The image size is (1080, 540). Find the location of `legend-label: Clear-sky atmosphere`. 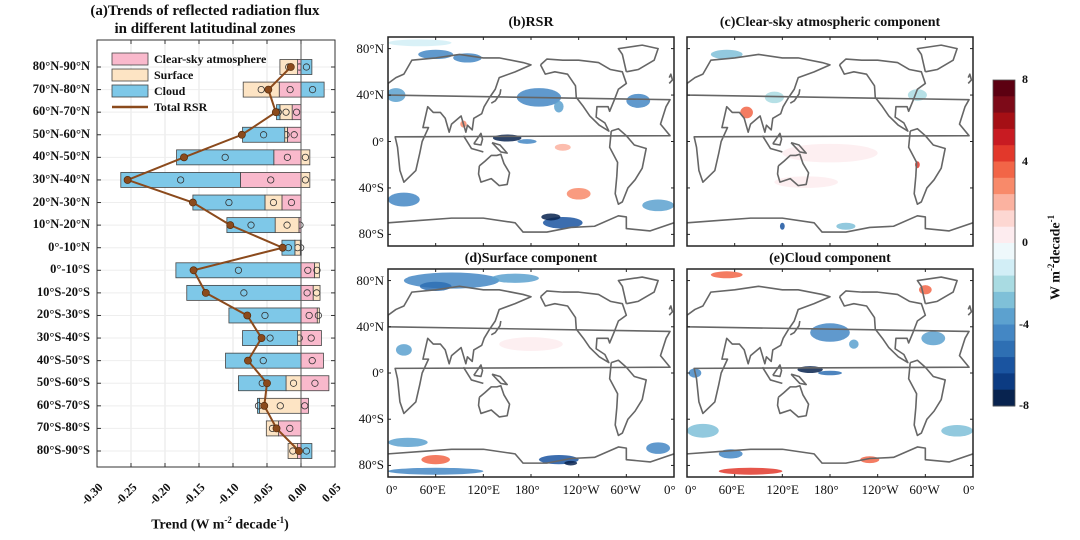

legend-label: Clear-sky atmosphere is located at coordinates (210, 59).